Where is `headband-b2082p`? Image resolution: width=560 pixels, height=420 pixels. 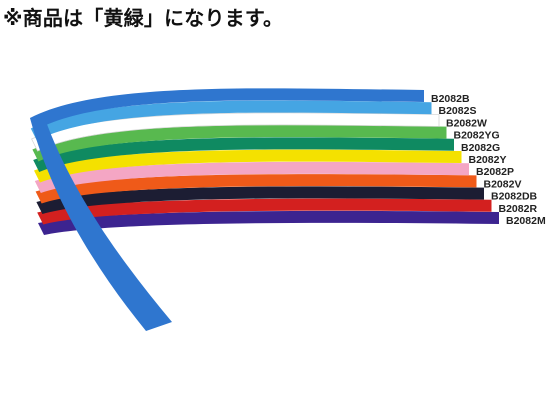
headband-b2082p is located at coordinates (252, 177).